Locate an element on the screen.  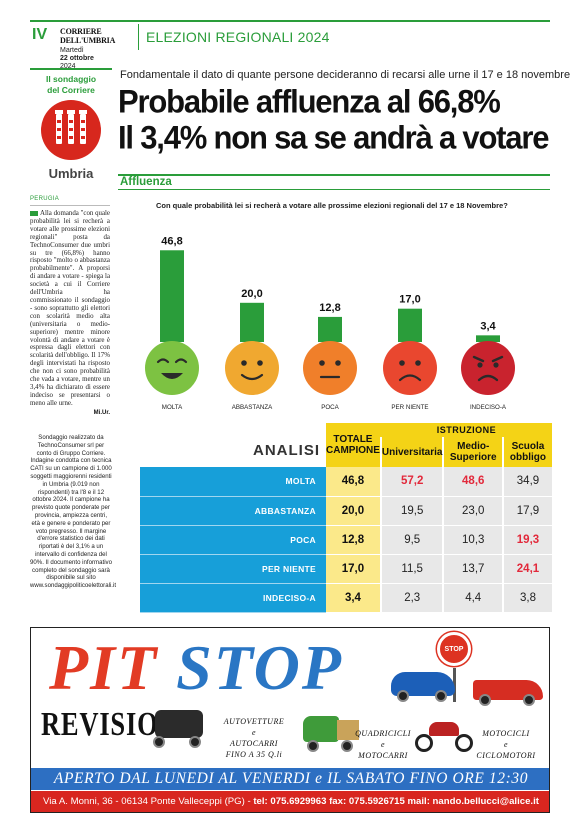
newspaper-logo: CORRIERE DELL'UMBRIA is located at coordinates (100, 36).